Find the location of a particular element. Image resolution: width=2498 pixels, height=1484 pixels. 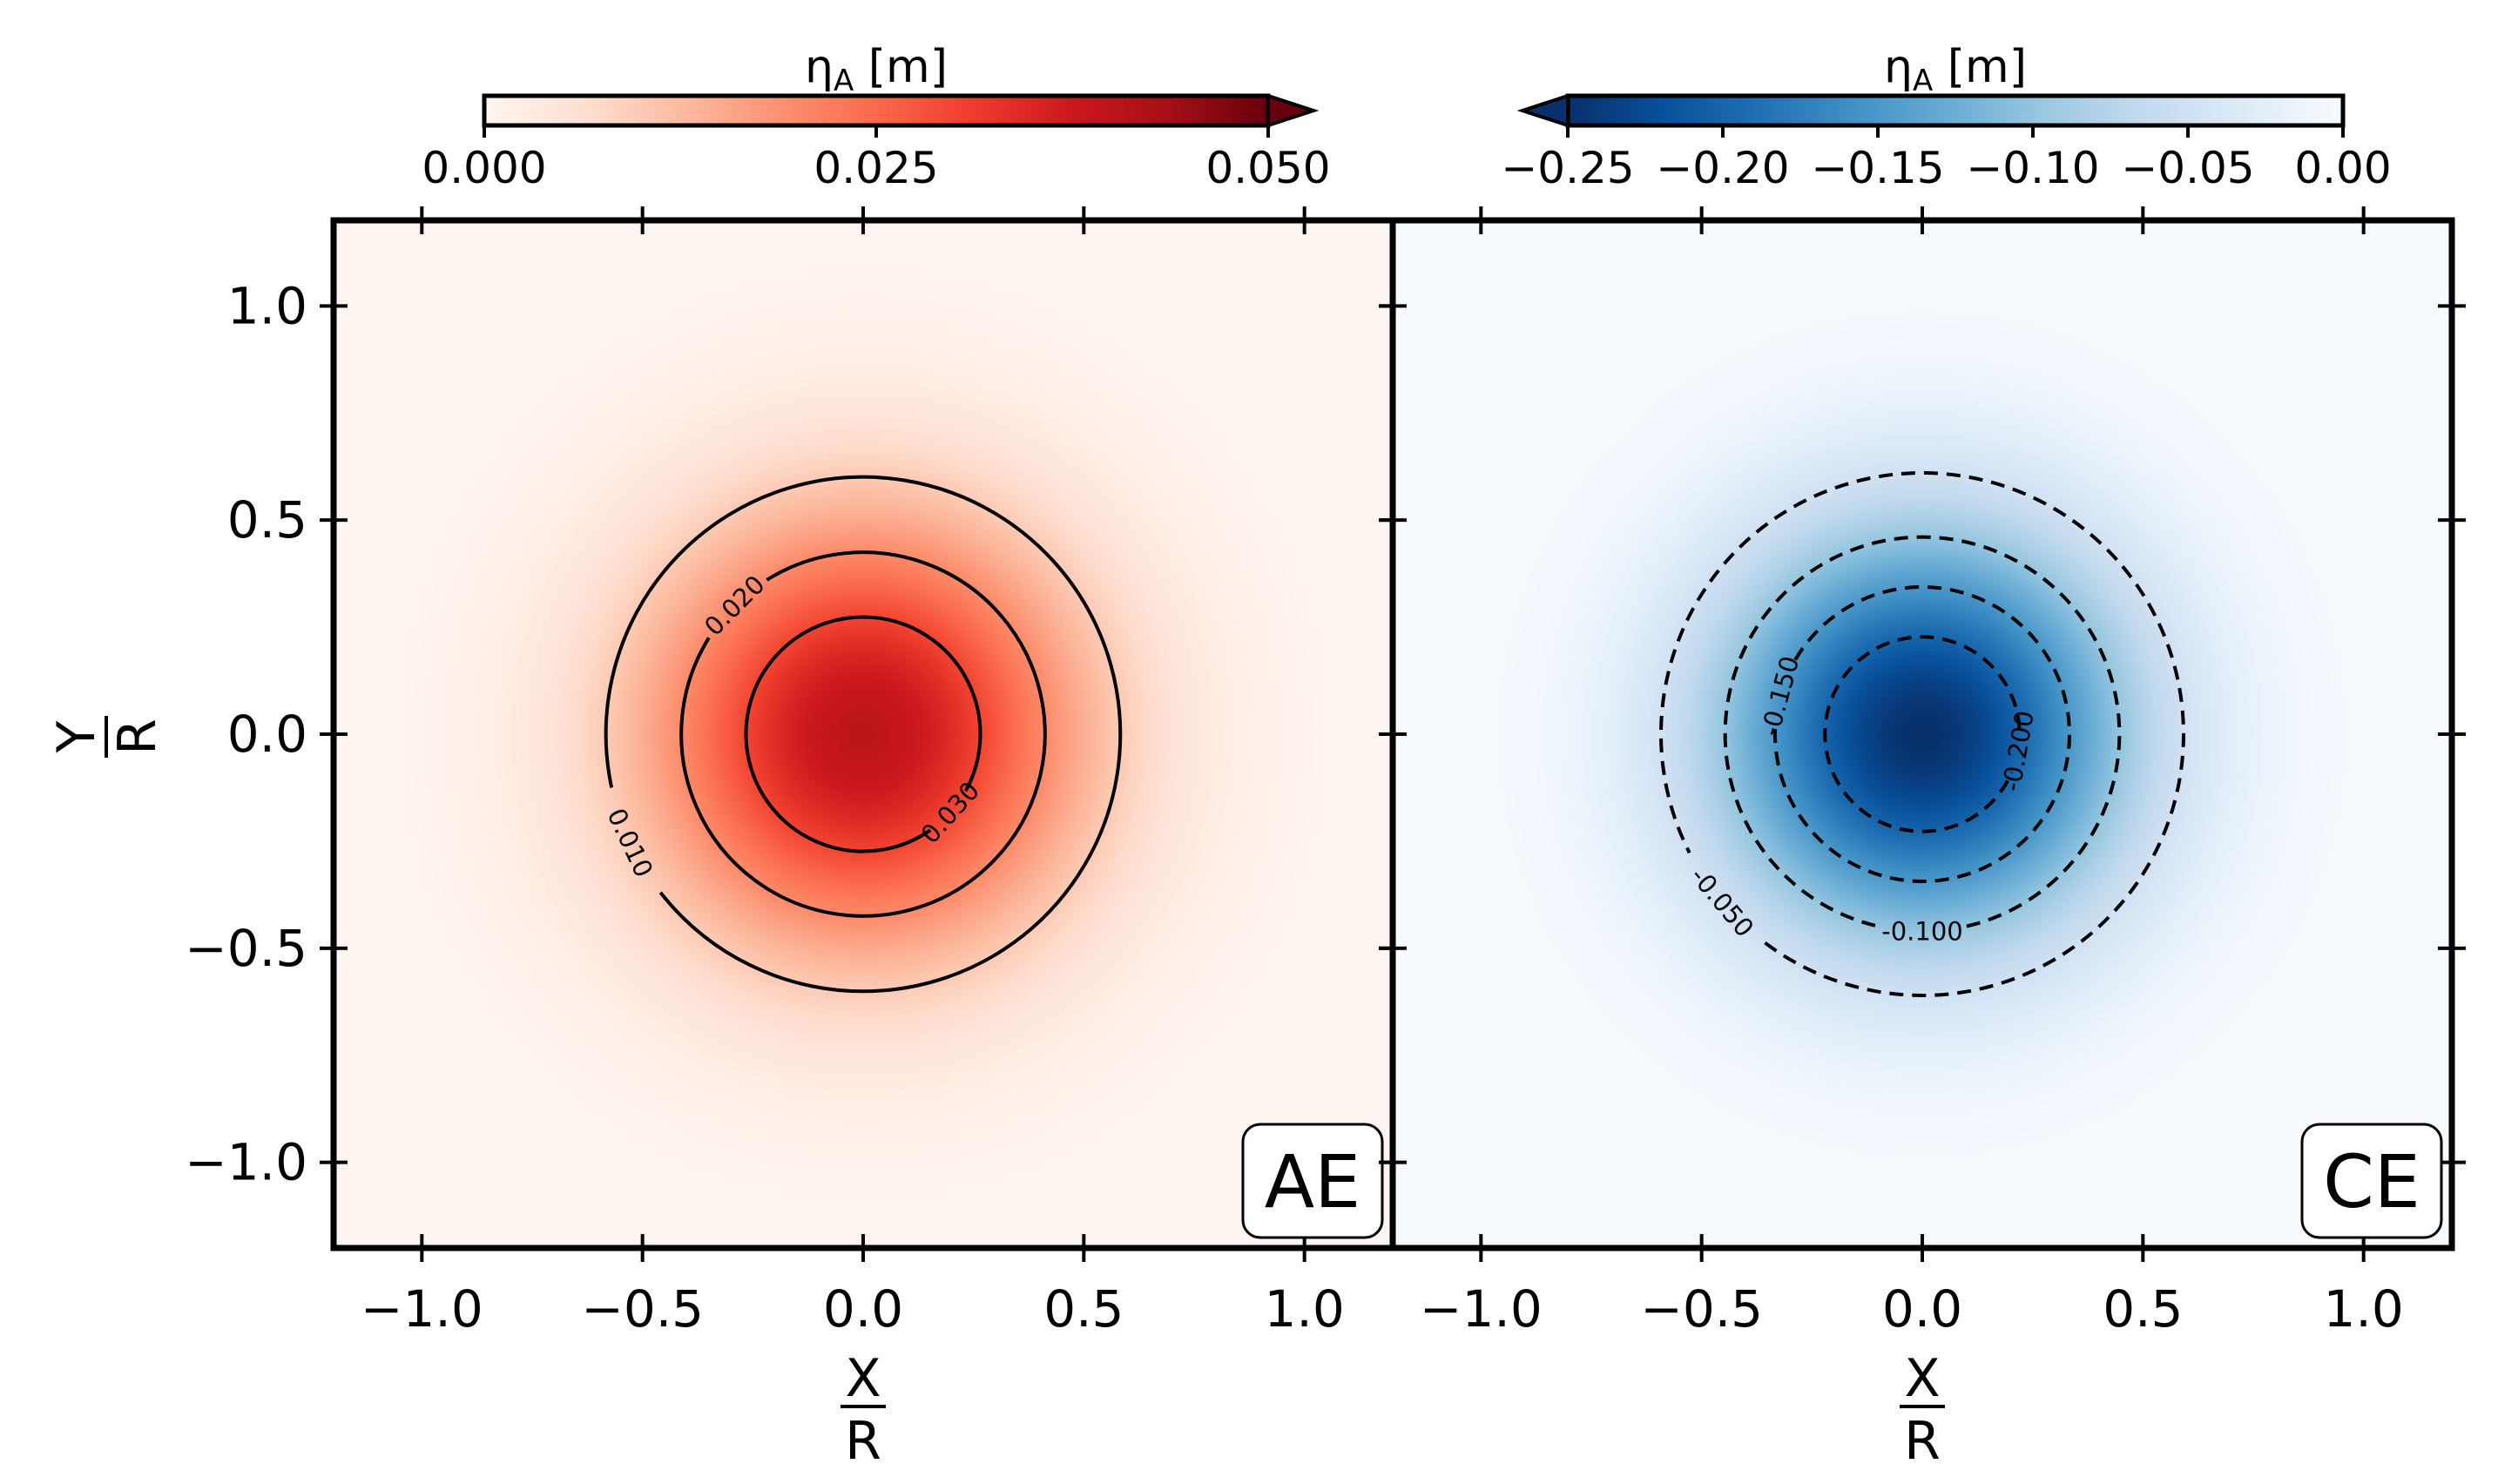

contour-label: -0.100 is located at coordinates (1922, 931).